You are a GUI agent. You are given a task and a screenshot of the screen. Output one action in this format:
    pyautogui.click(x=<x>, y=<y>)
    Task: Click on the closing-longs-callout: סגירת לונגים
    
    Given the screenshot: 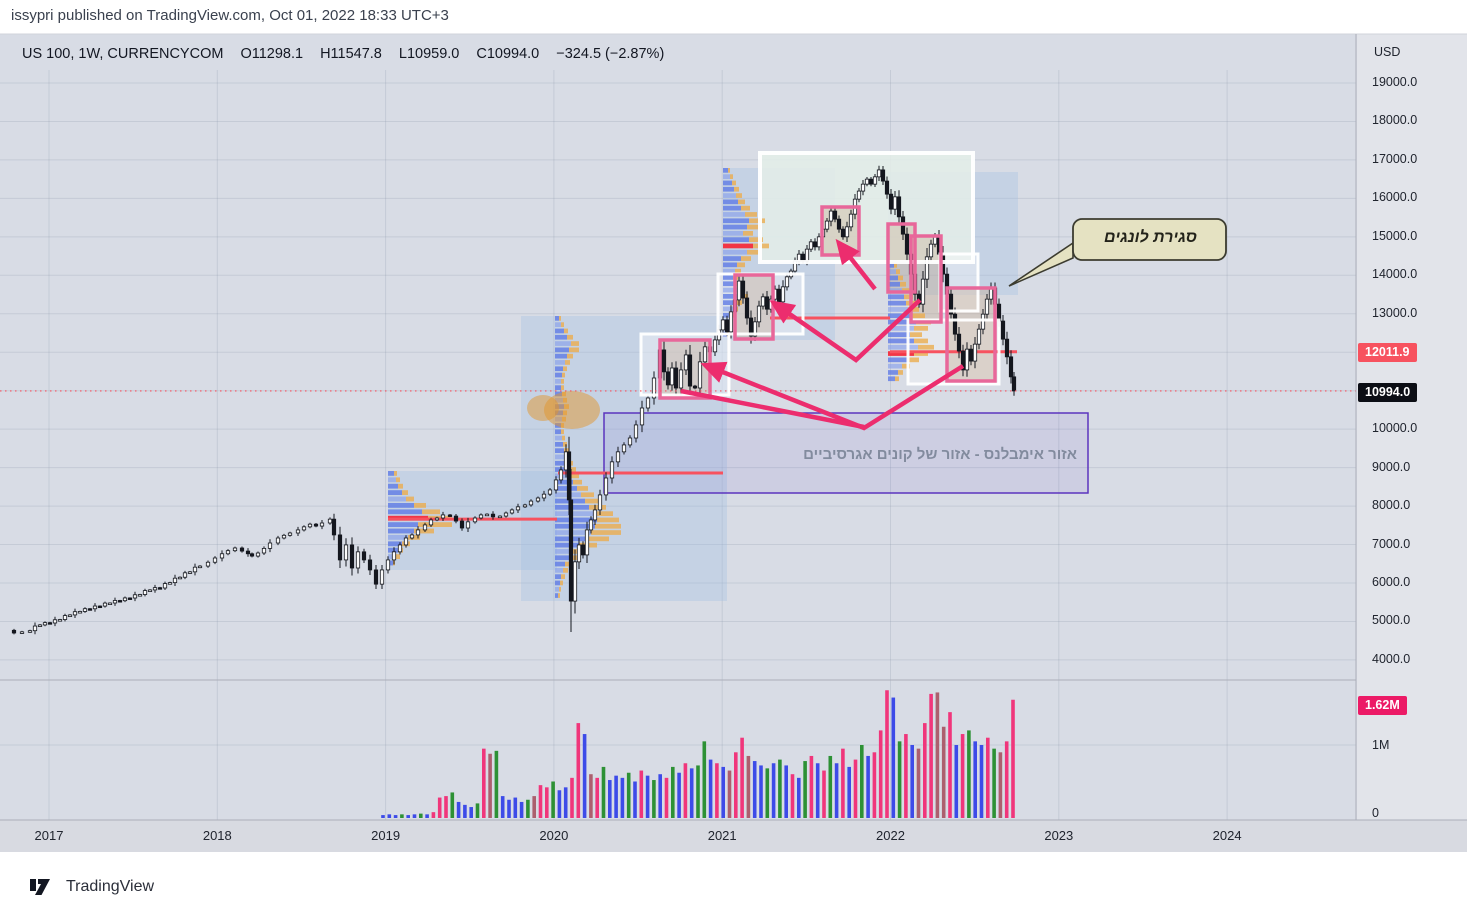 What is the action you would take?
    pyautogui.click(x=1150, y=237)
    